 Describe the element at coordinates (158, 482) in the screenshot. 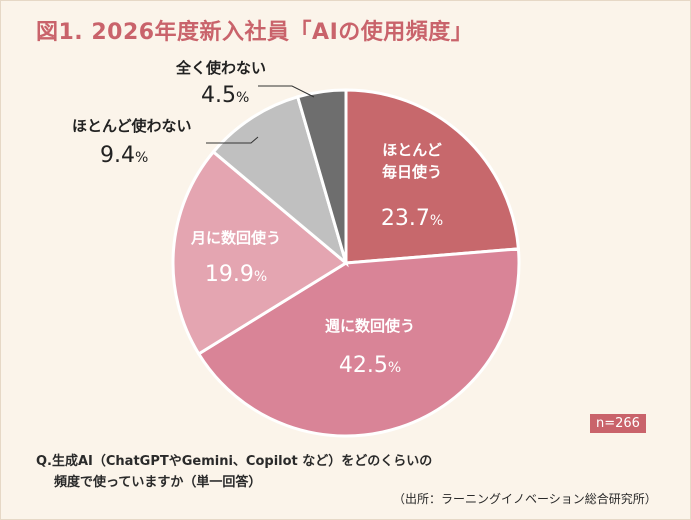

I see `question-line-2: 頻度で使っていますか（単一回答）` at that location.